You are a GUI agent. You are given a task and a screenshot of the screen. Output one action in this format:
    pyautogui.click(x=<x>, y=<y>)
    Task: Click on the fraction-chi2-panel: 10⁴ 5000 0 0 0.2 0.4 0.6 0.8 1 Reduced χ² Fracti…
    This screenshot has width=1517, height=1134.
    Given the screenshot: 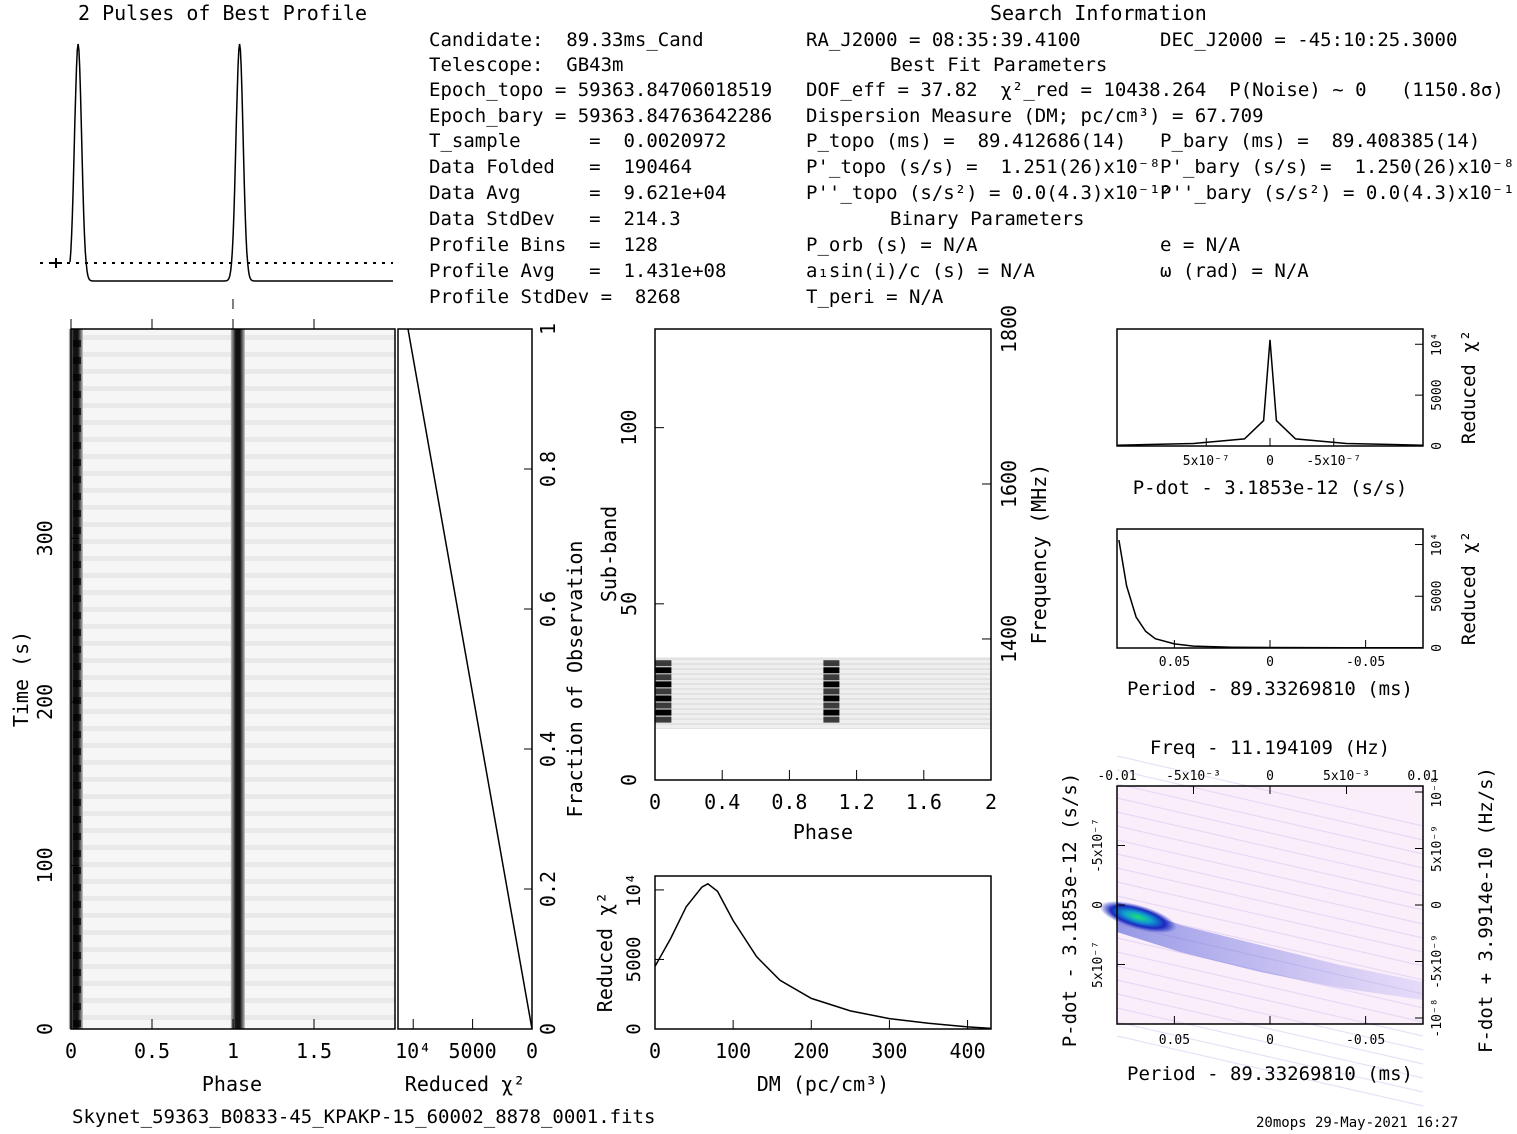 What is the action you would take?
    pyautogui.click(x=491, y=709)
    